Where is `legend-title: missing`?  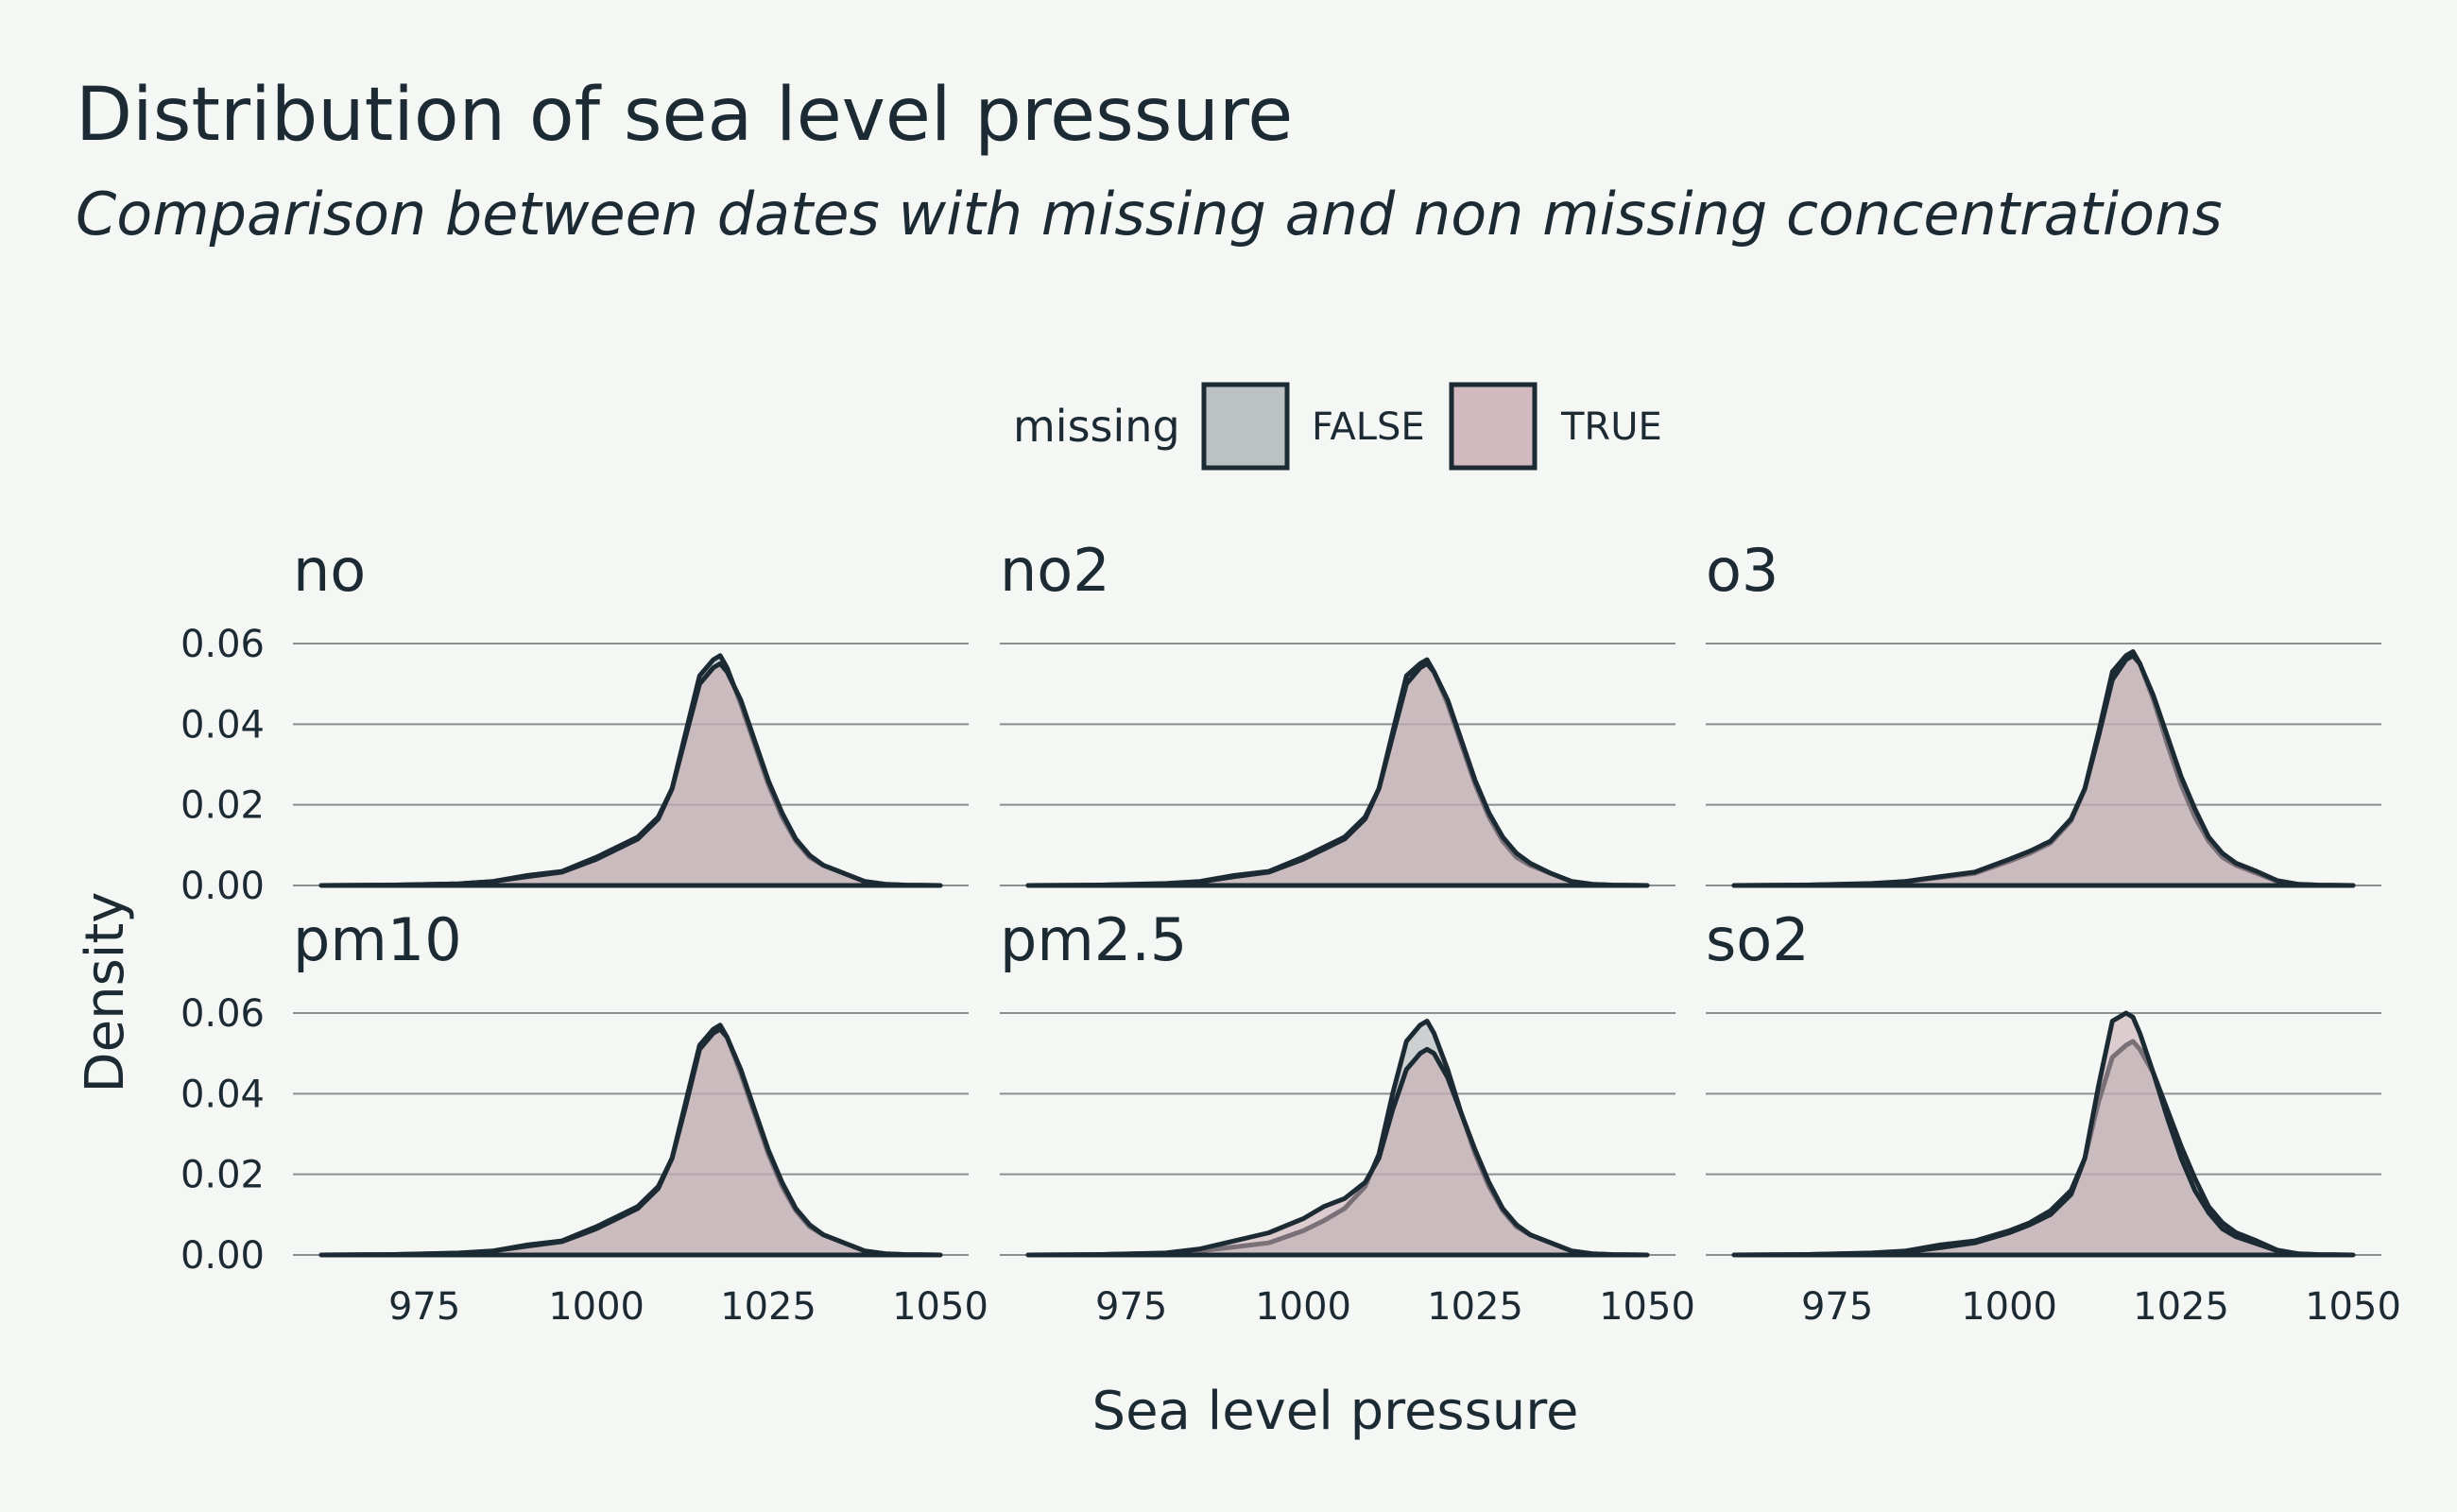
legend-title: missing is located at coordinates (1096, 426).